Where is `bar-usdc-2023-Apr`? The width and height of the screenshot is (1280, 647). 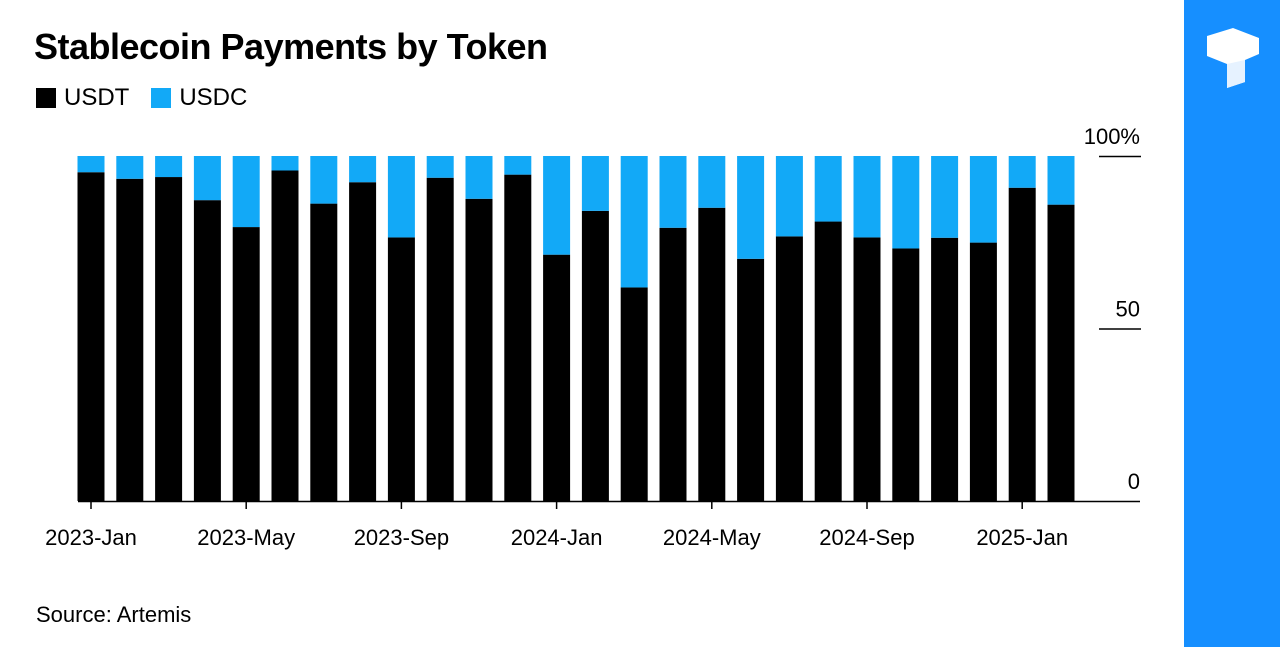
bar-usdc-2023-Apr is located at coordinates (207, 178).